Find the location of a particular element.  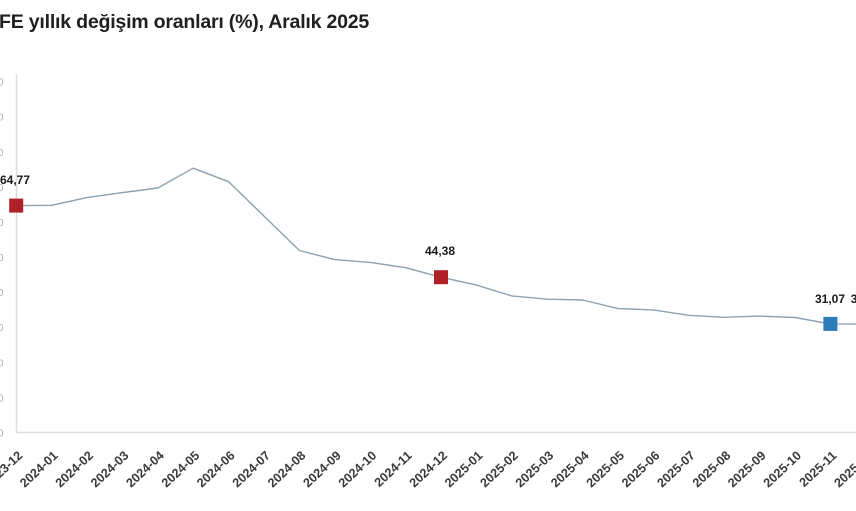

svg-text: 40,00 is located at coordinates (2, 293).